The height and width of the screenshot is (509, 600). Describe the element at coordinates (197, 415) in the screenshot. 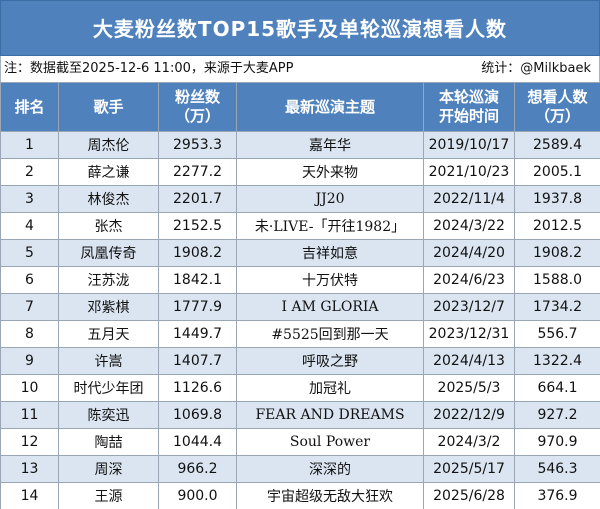

I see `cell-fans: 1069.8` at that location.